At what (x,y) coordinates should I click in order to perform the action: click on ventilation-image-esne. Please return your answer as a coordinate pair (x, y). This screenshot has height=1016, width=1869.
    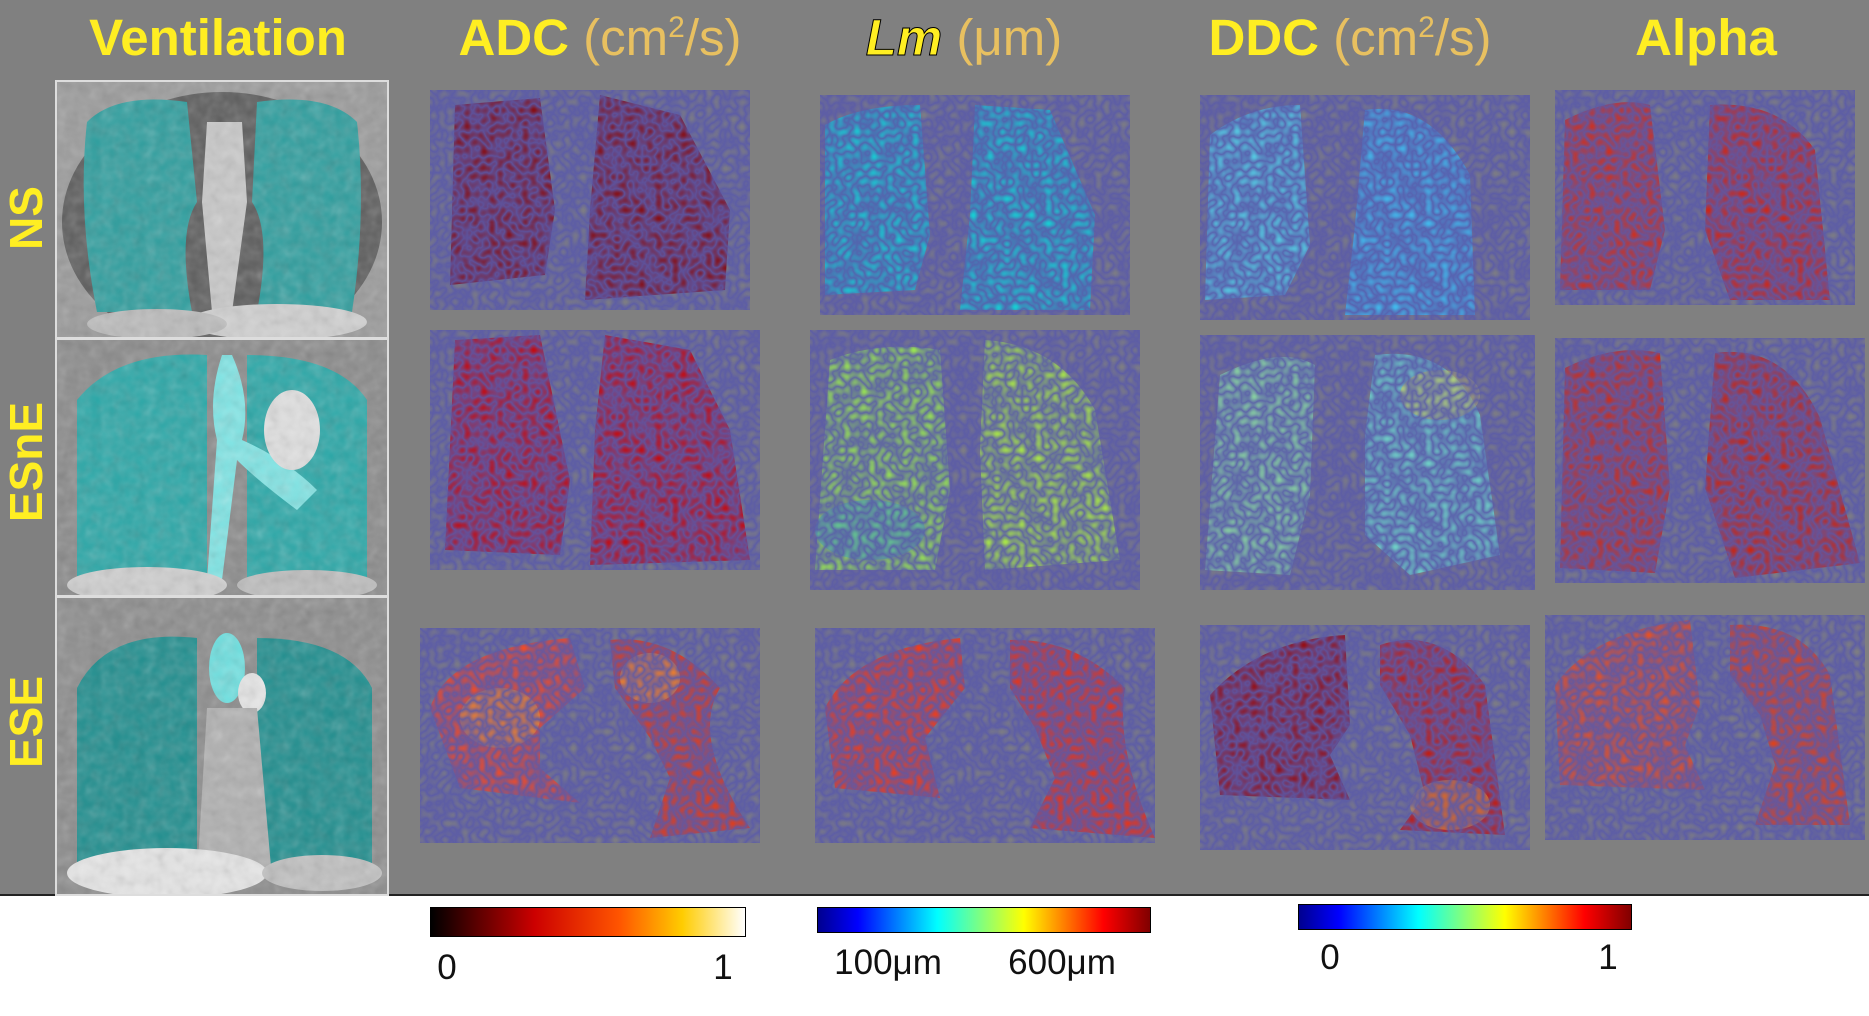
    Looking at the image, I should click on (222, 467).